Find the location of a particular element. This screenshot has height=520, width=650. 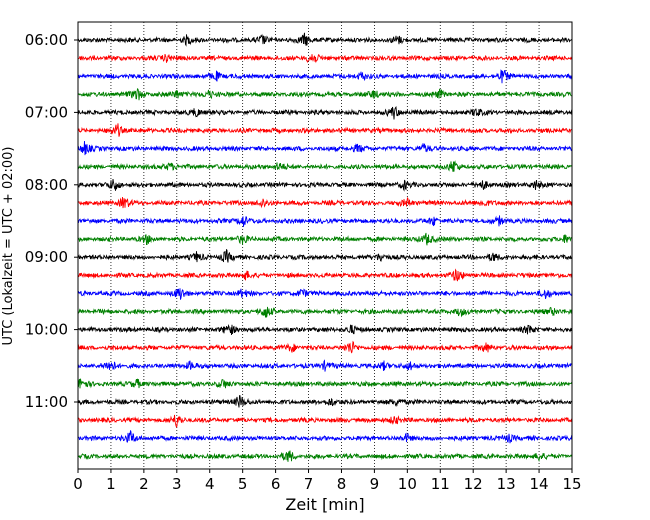

x-tick-label: 1 is located at coordinates (111, 484).